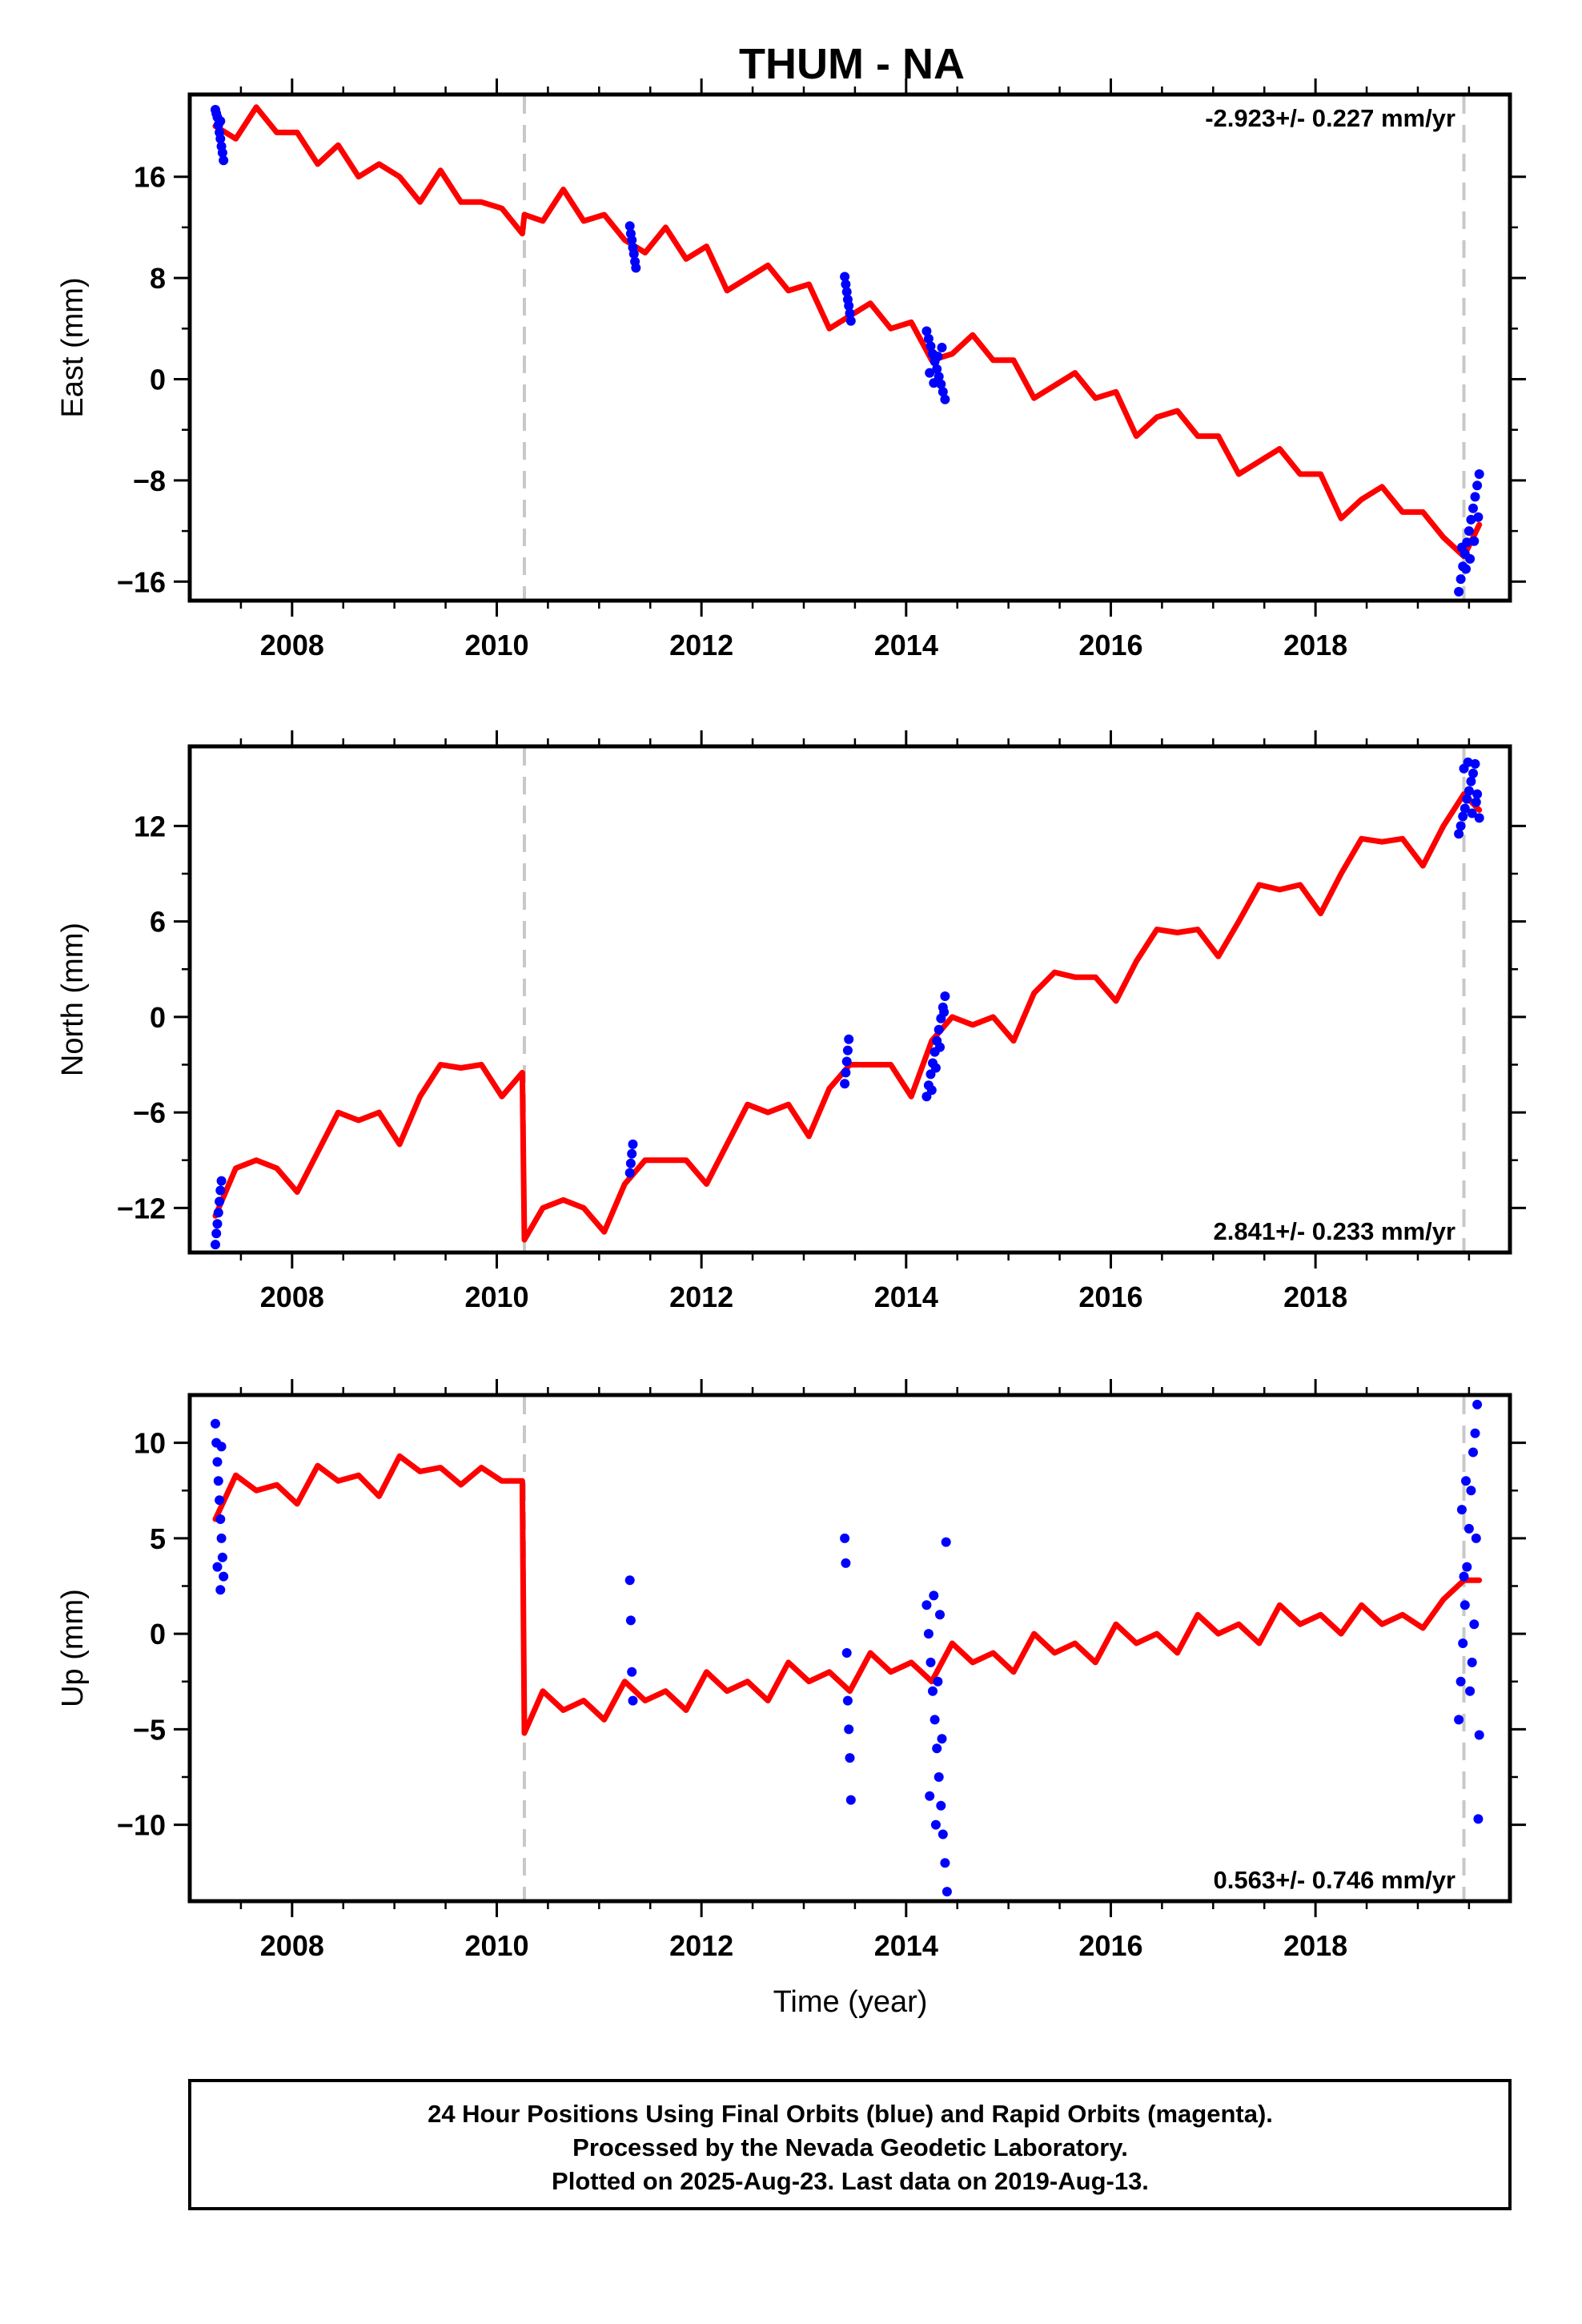 This screenshot has height=2324, width=1582. I want to click on x-tick-label: 2016, so click(1110, 1297).